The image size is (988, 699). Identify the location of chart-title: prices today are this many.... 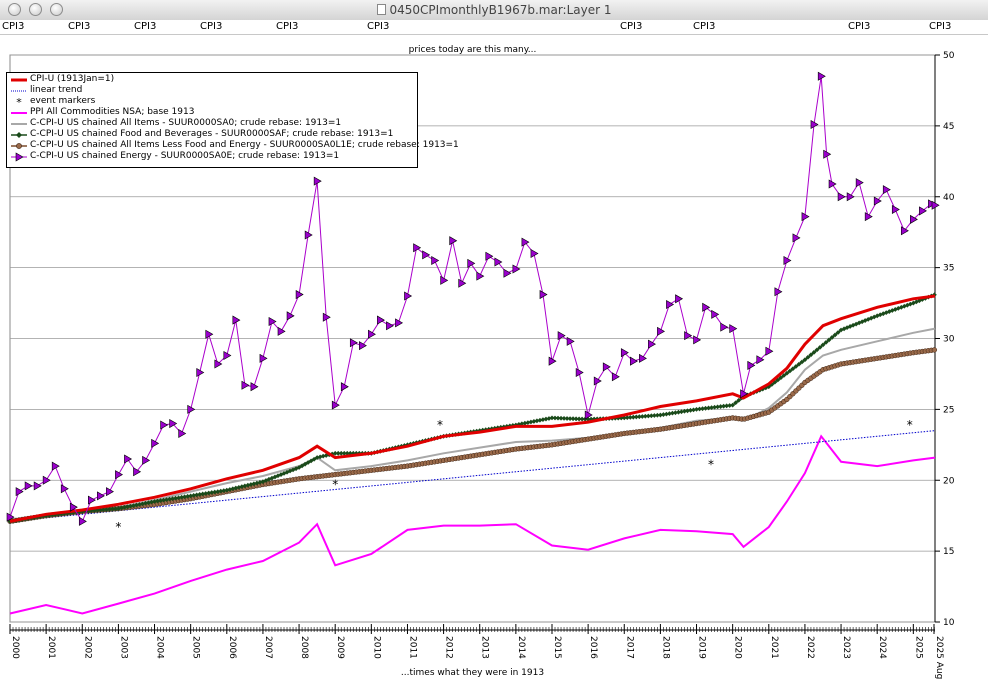
(473, 50).